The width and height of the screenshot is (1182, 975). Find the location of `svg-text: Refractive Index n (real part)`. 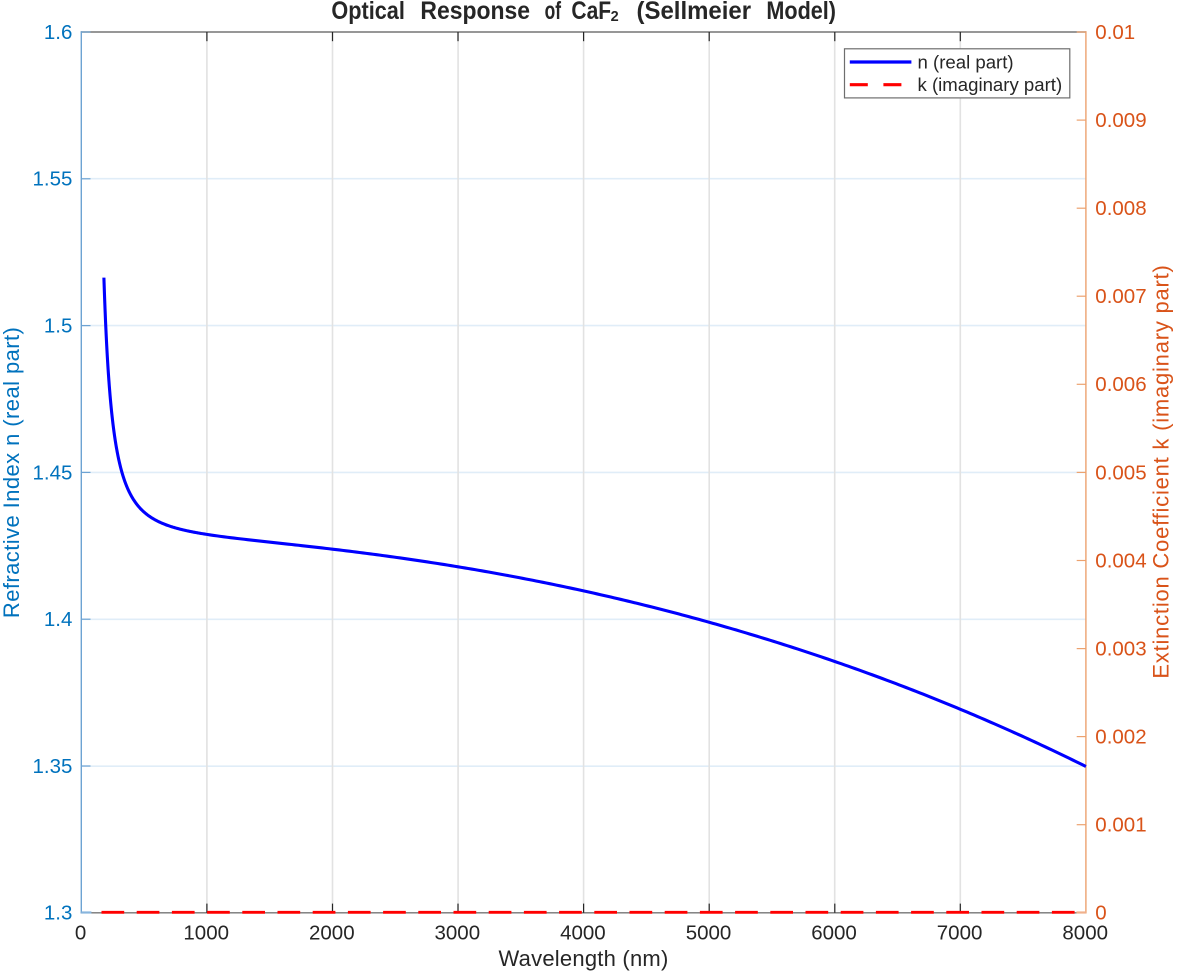

svg-text: Refractive Index n (real part) is located at coordinates (12, 472).